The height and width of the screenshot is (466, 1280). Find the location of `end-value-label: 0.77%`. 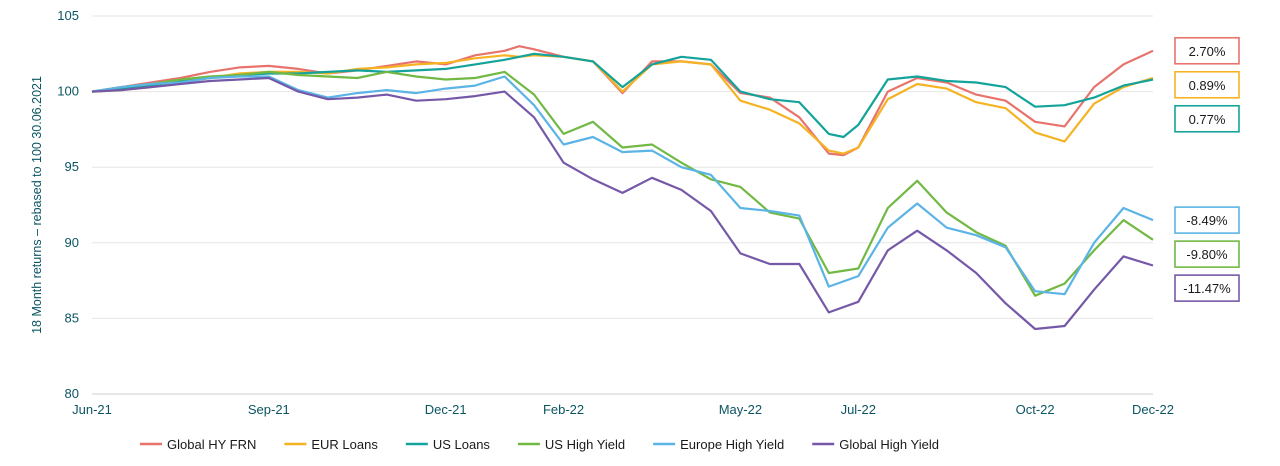

end-value-label: 0.77% is located at coordinates (1207, 119).